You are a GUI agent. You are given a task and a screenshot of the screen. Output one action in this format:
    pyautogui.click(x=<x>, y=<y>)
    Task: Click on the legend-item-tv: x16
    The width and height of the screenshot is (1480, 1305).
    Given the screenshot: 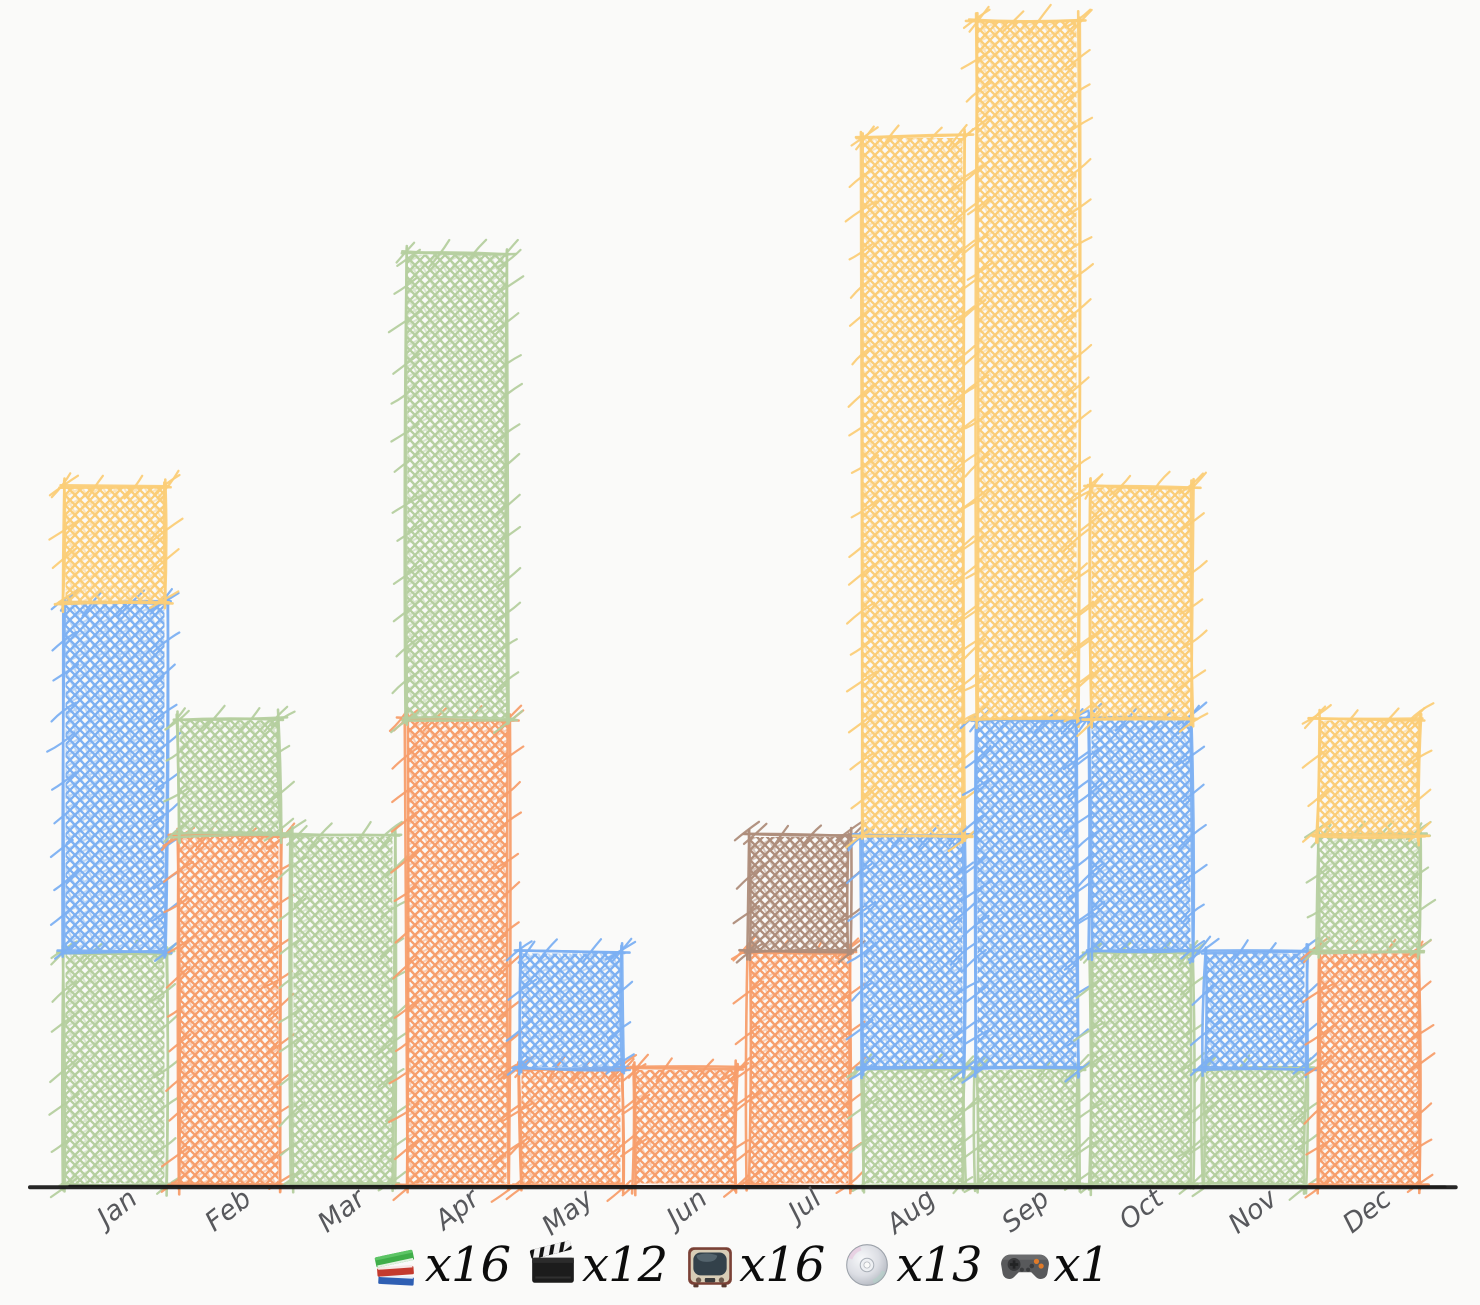 What is the action you would take?
    pyautogui.click(x=755, y=1265)
    